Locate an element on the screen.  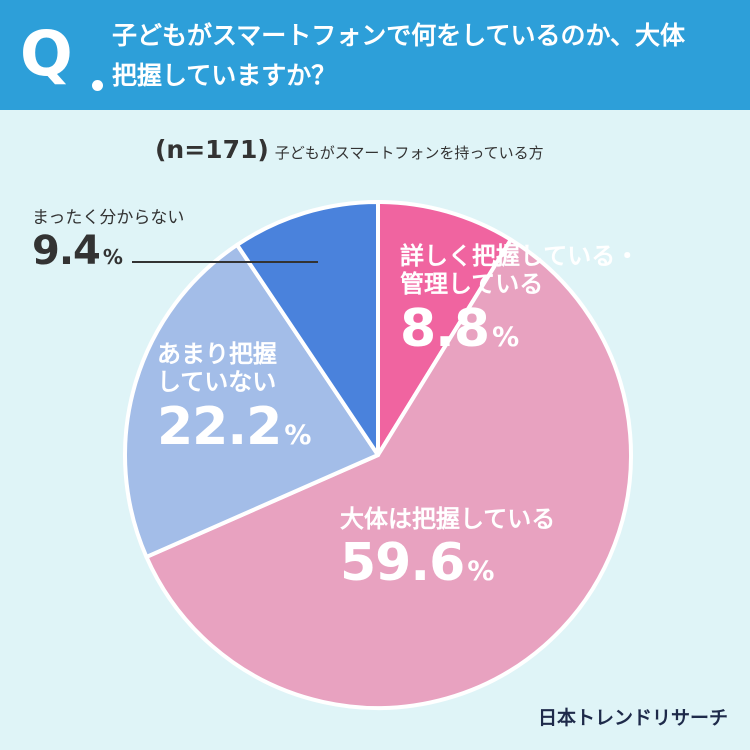
segment-value-s3: 22.2 is located at coordinates (219, 426).